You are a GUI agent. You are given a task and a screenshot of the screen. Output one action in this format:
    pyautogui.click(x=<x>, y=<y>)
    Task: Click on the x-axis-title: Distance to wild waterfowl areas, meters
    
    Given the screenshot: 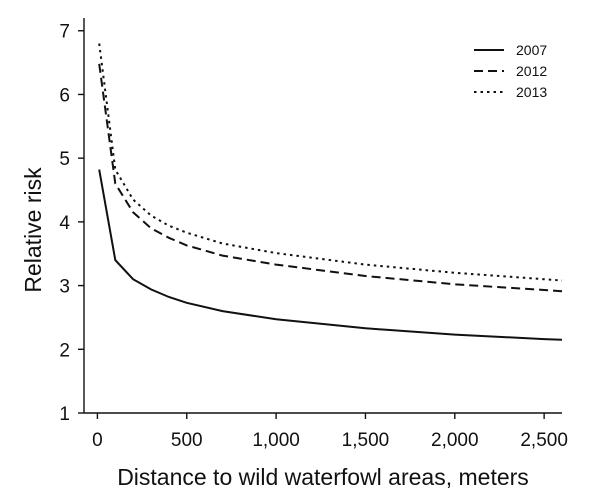 What is the action you would take?
    pyautogui.click(x=323, y=477)
    